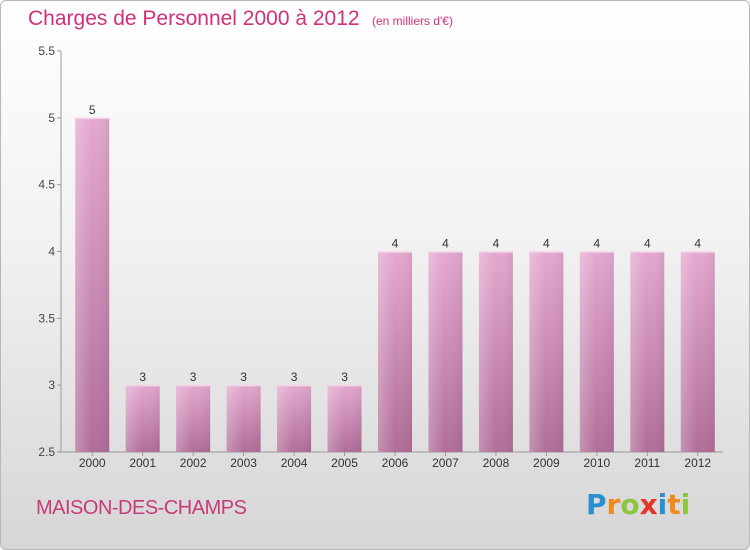 Image resolution: width=750 pixels, height=550 pixels. I want to click on logo-letter: o, so click(630, 504).